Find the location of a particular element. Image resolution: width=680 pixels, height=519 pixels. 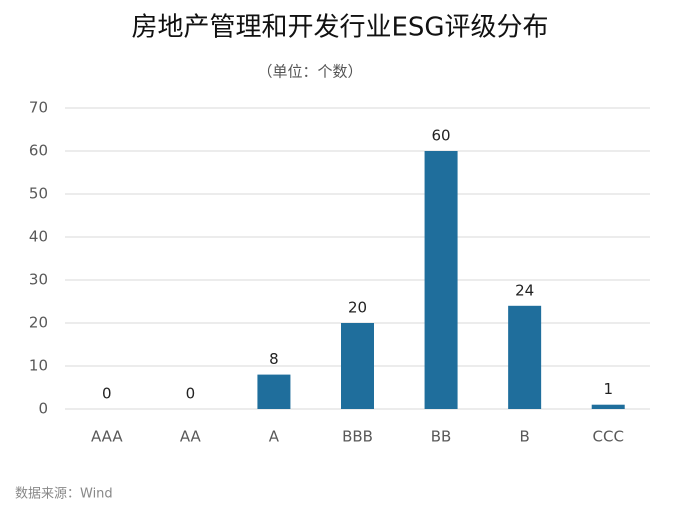

value-label: 60 is located at coordinates (441, 136).